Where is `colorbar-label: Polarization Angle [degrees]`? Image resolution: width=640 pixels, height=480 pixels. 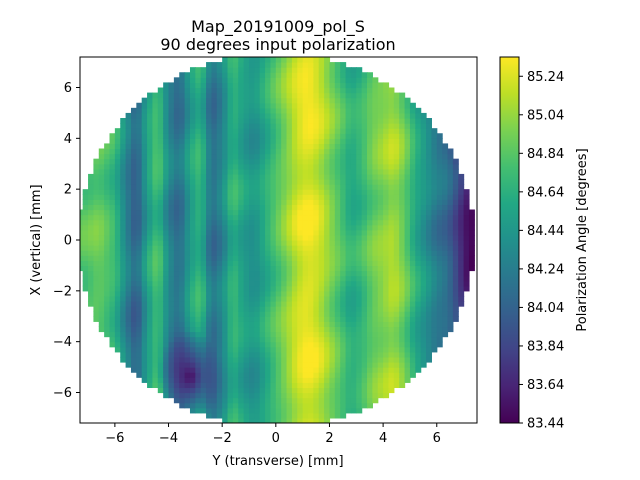 colorbar-label: Polarization Angle [degrees] is located at coordinates (582, 239).